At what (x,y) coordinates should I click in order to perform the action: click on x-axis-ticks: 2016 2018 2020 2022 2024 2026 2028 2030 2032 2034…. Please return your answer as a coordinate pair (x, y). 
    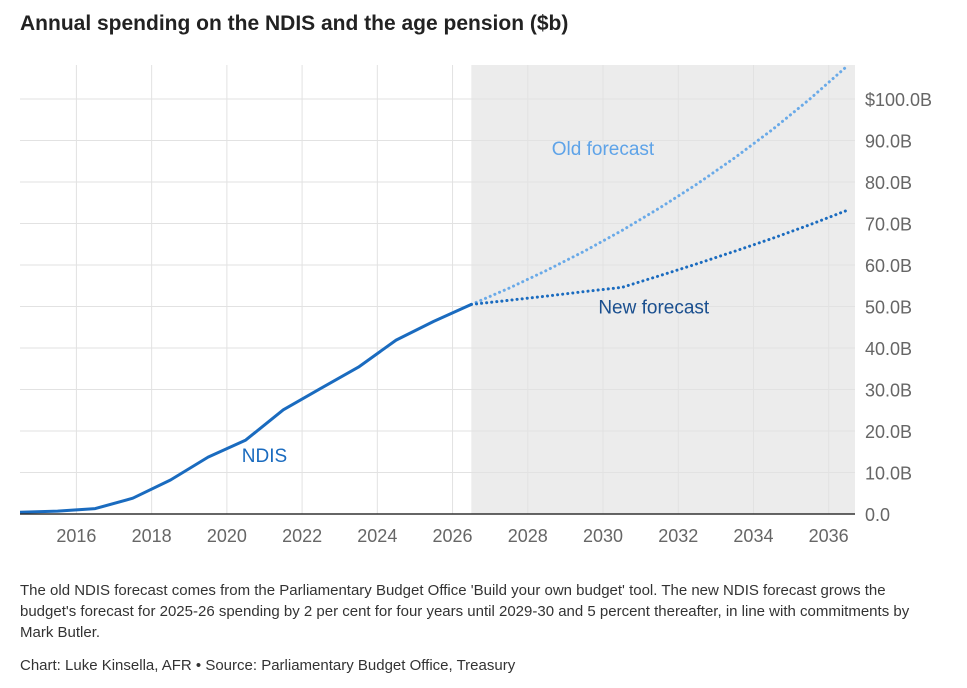
    Looking at the image, I should click on (452, 536).